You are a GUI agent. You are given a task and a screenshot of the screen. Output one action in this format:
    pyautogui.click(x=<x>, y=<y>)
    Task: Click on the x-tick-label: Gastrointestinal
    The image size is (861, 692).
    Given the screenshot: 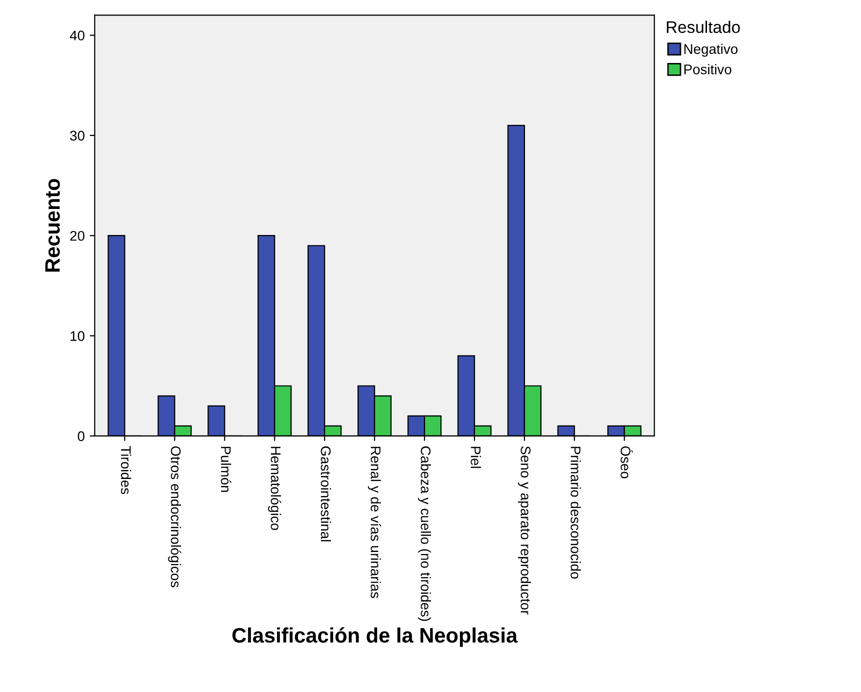 What is the action you would take?
    pyautogui.click(x=326, y=494)
    